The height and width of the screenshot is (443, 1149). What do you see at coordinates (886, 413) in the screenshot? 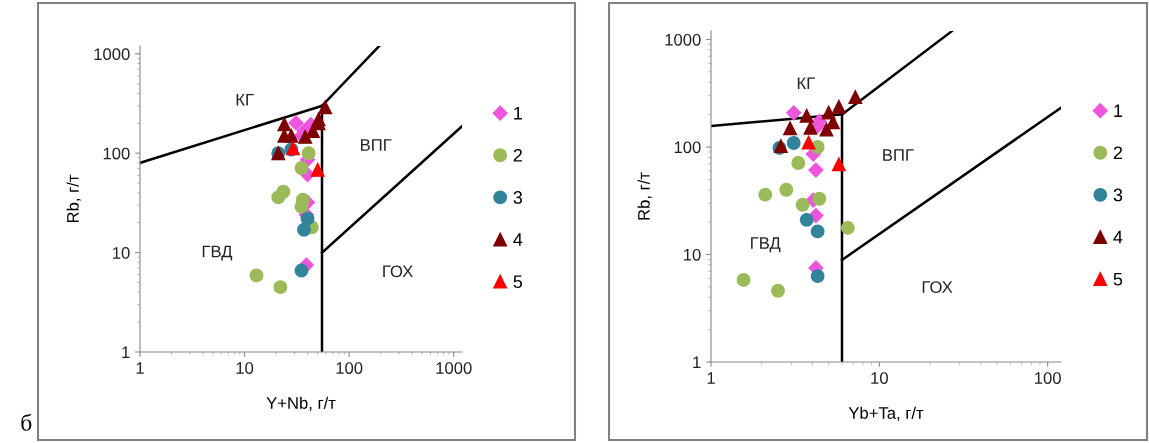
I see `x-axis-title: Yb+Ta, г/т` at bounding box center [886, 413].